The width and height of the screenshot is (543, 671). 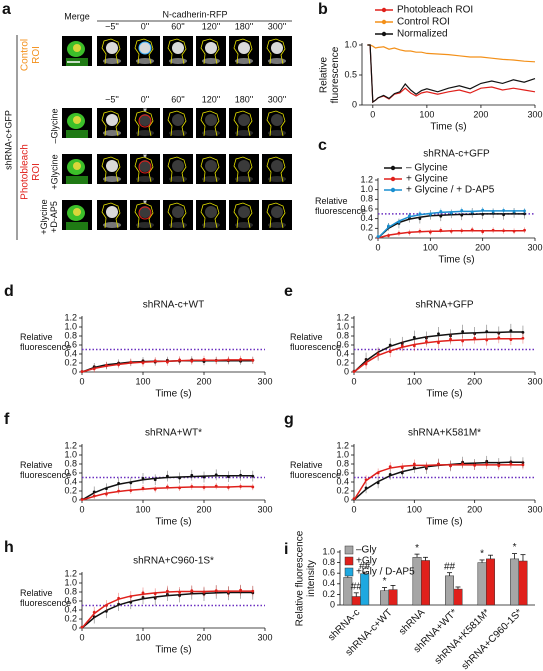 What do you see at coordinates (112, 99) in the screenshot?
I see `time-label: −5''` at bounding box center [112, 99].